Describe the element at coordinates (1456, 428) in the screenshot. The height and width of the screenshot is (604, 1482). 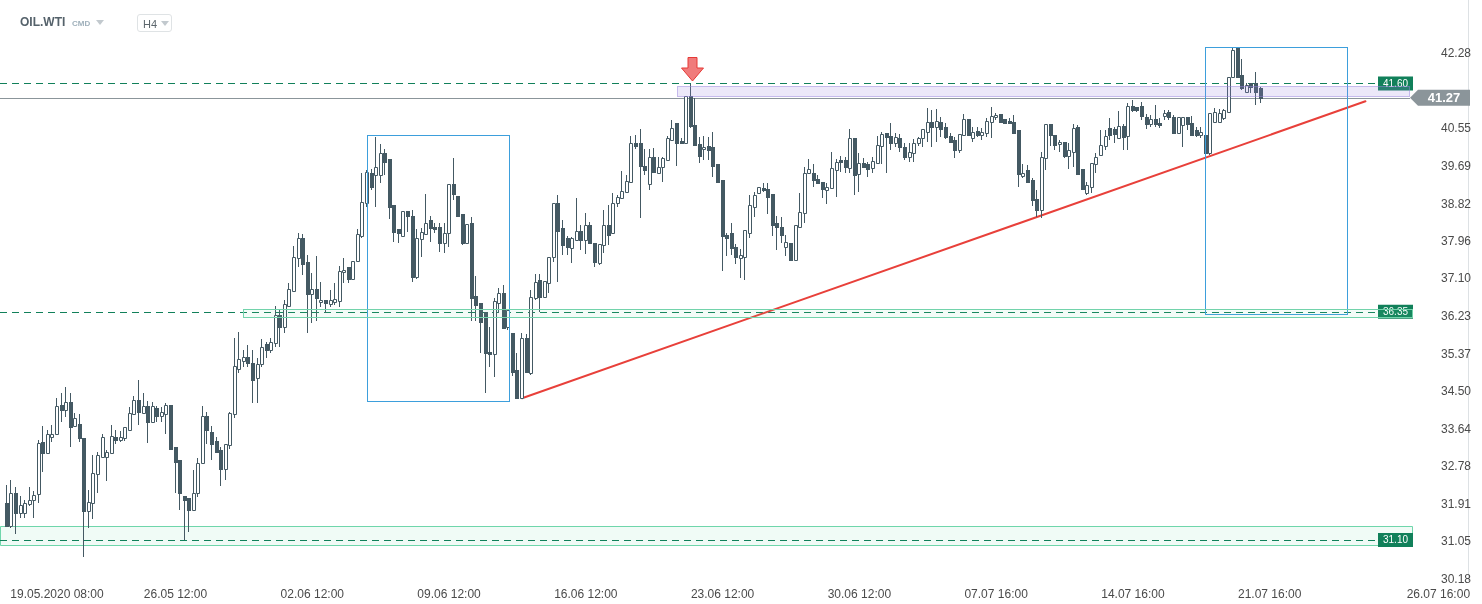
I see `y-tick-label: 33.64` at that location.